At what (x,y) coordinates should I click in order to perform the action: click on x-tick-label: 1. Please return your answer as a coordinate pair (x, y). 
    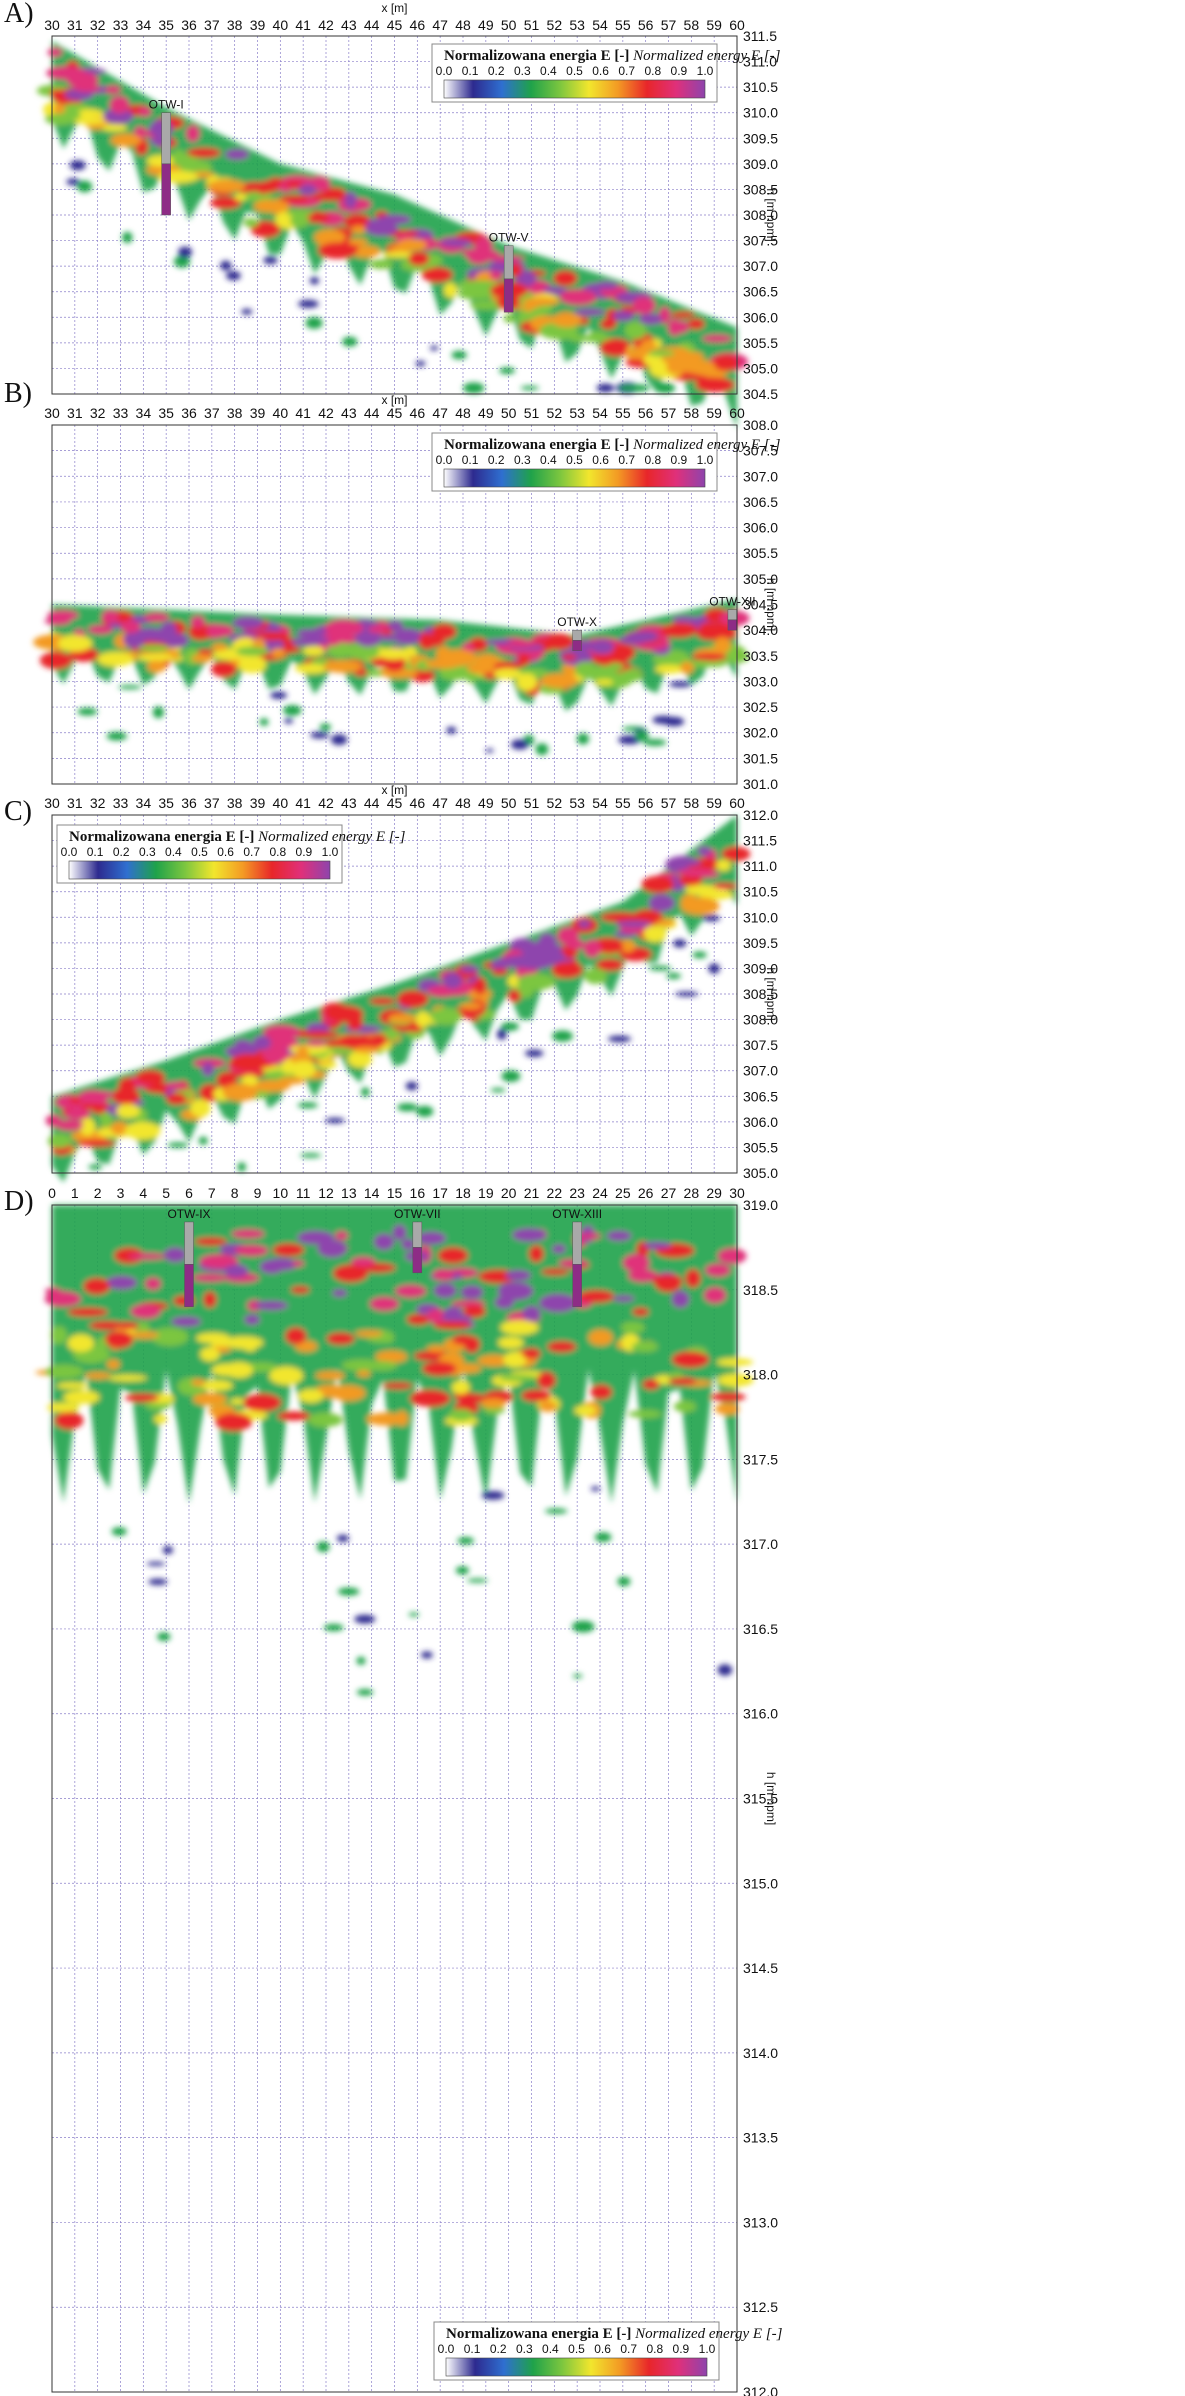
    Looking at the image, I should click on (75, 1193).